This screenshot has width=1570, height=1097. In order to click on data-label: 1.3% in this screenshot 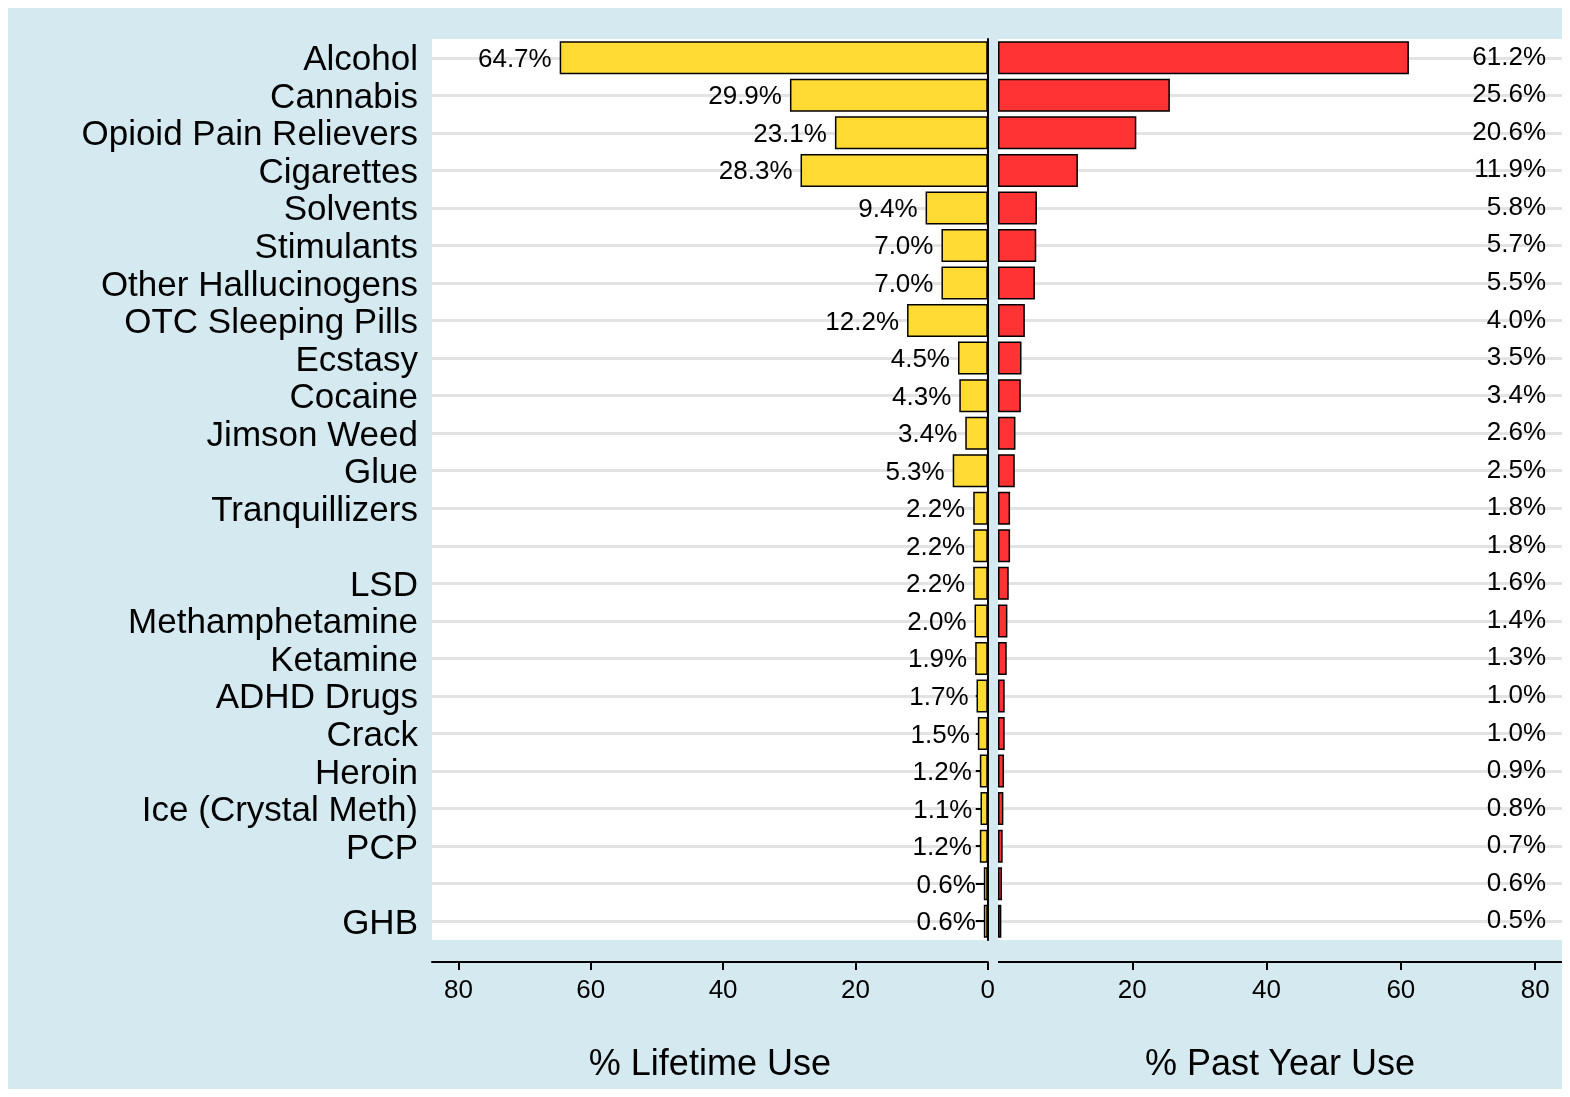, I will do `click(1516, 656)`.